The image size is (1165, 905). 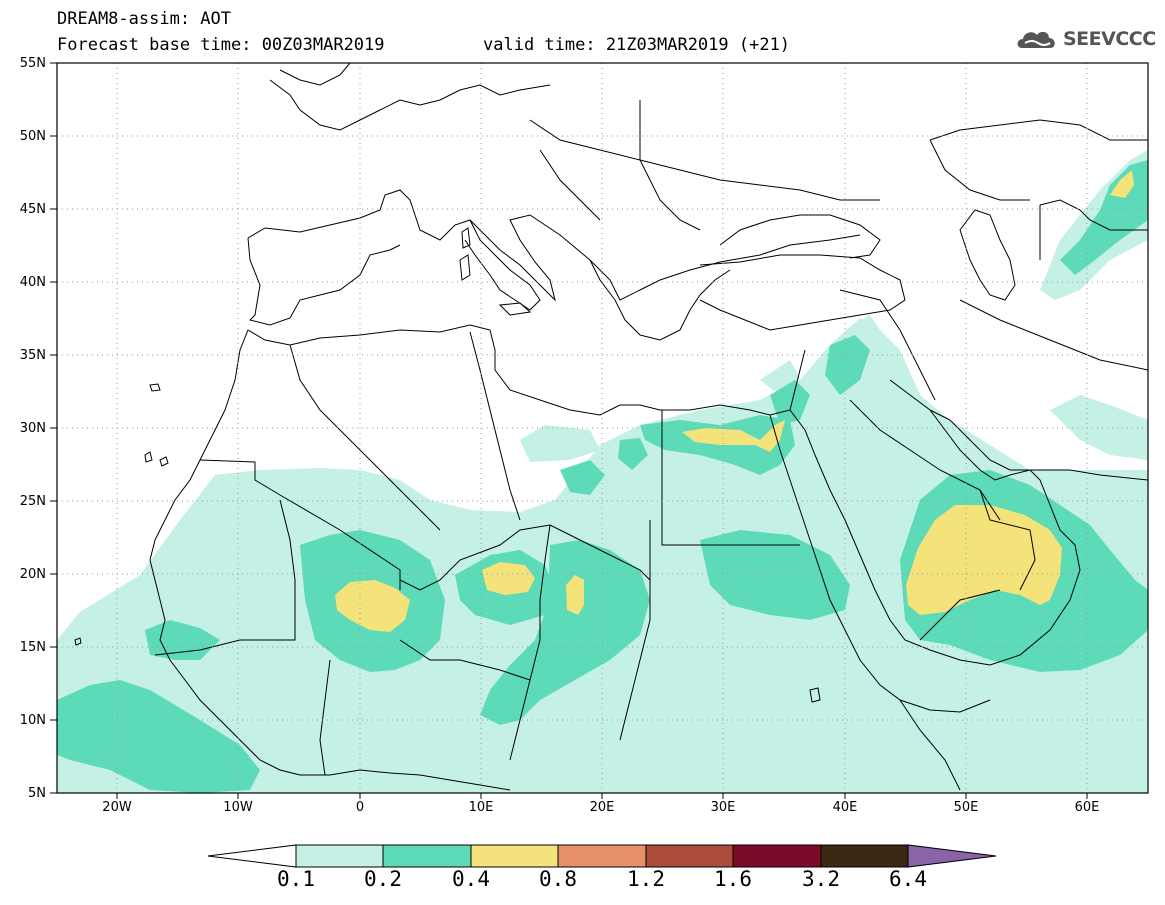 What do you see at coordinates (32, 136) in the screenshot?
I see `lat-label-50n: 50N` at bounding box center [32, 136].